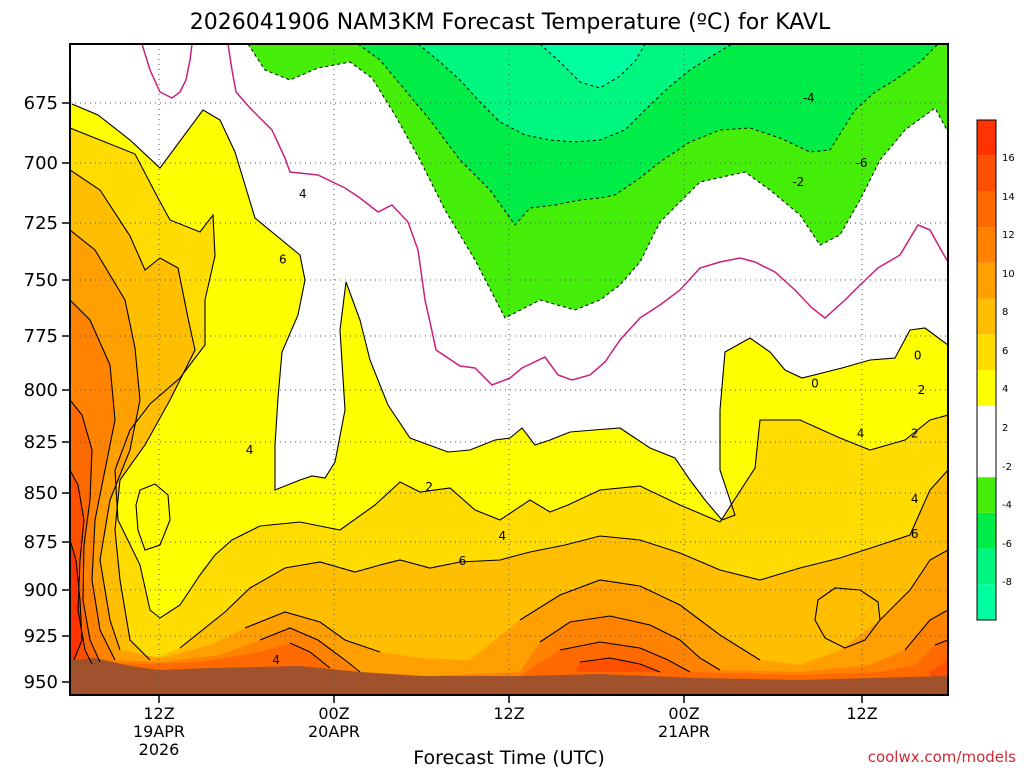  I want to click on colorbar-label: -2, so click(1007, 467).